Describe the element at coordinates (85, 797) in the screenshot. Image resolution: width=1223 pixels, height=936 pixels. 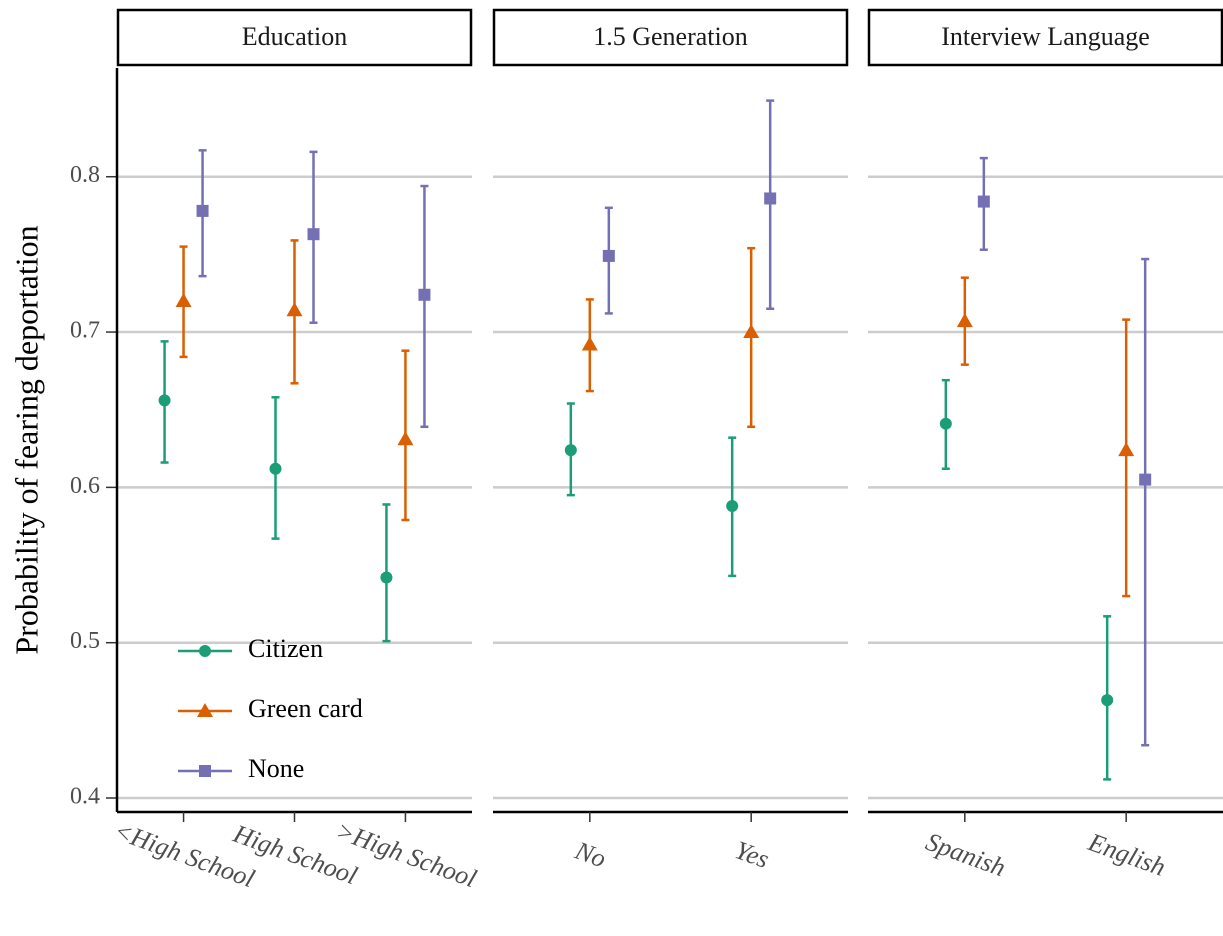
I see `y-tick-label: 0.4` at that location.